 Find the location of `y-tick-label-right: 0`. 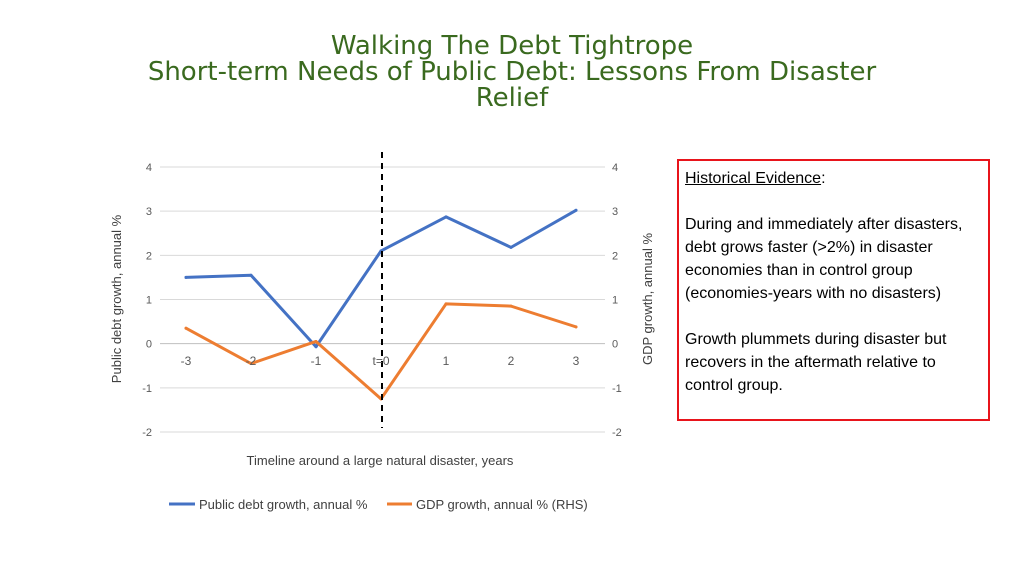

y-tick-label-right: 0 is located at coordinates (615, 345).